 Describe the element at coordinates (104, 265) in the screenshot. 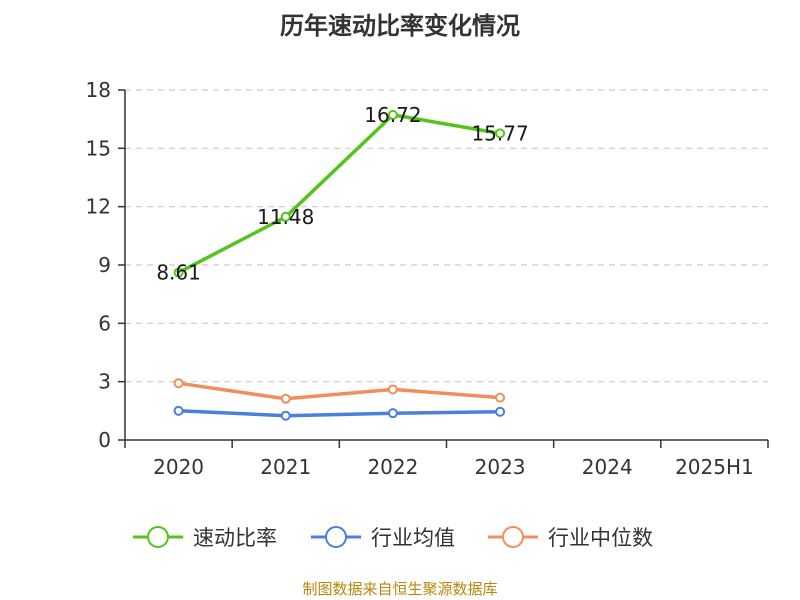

I see `y-tick-label: 9` at that location.